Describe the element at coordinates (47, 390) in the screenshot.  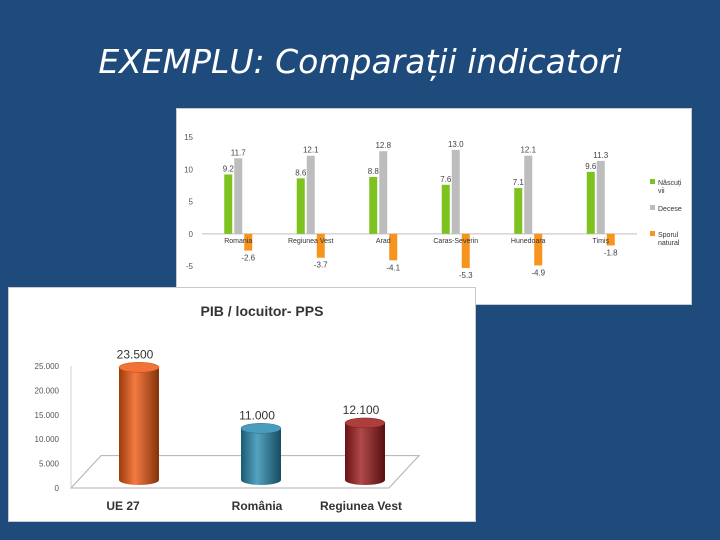
I see `y-tick-label: 20.000` at that location.